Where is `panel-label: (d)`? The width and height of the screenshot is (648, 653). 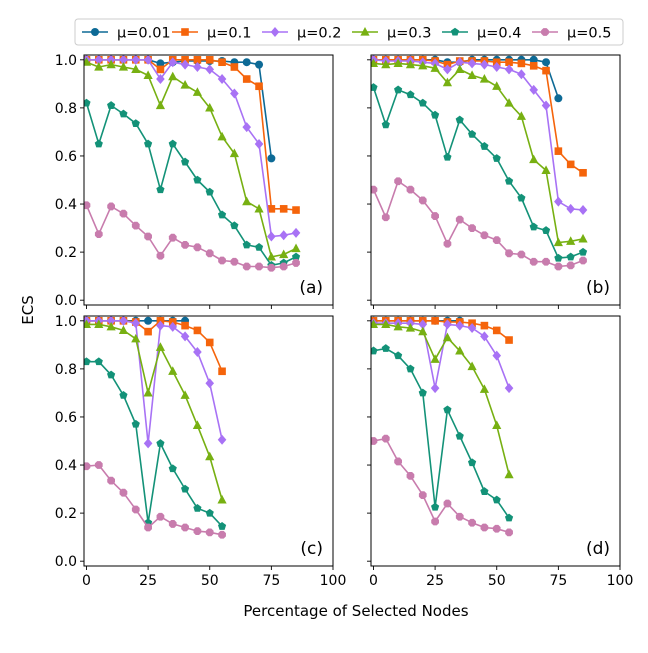 panel-label: (d) is located at coordinates (598, 549).